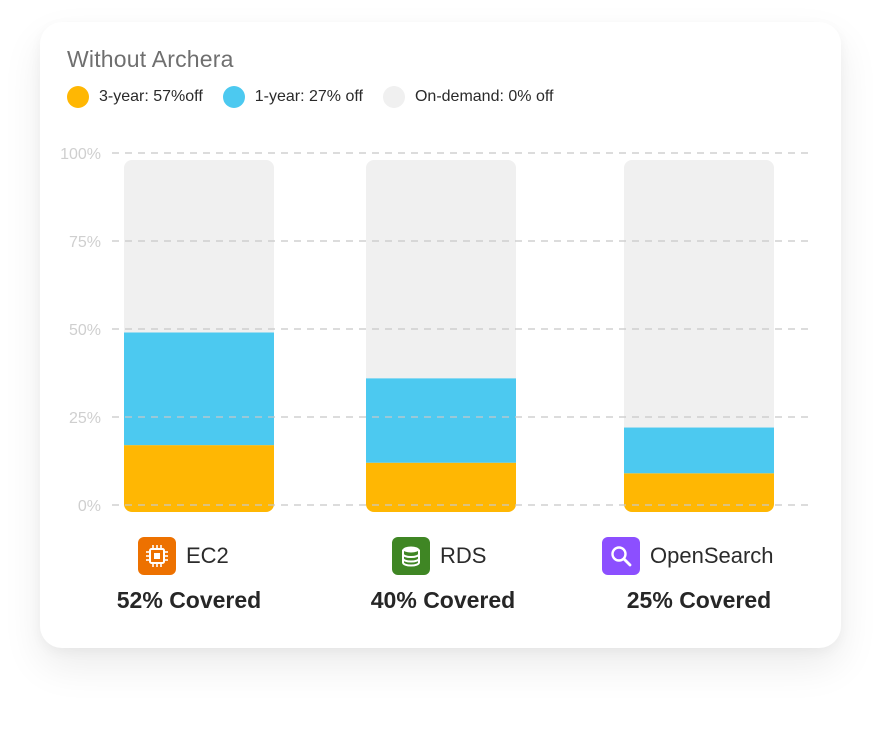  What do you see at coordinates (621, 556) in the screenshot?
I see `search-icon` at bounding box center [621, 556].